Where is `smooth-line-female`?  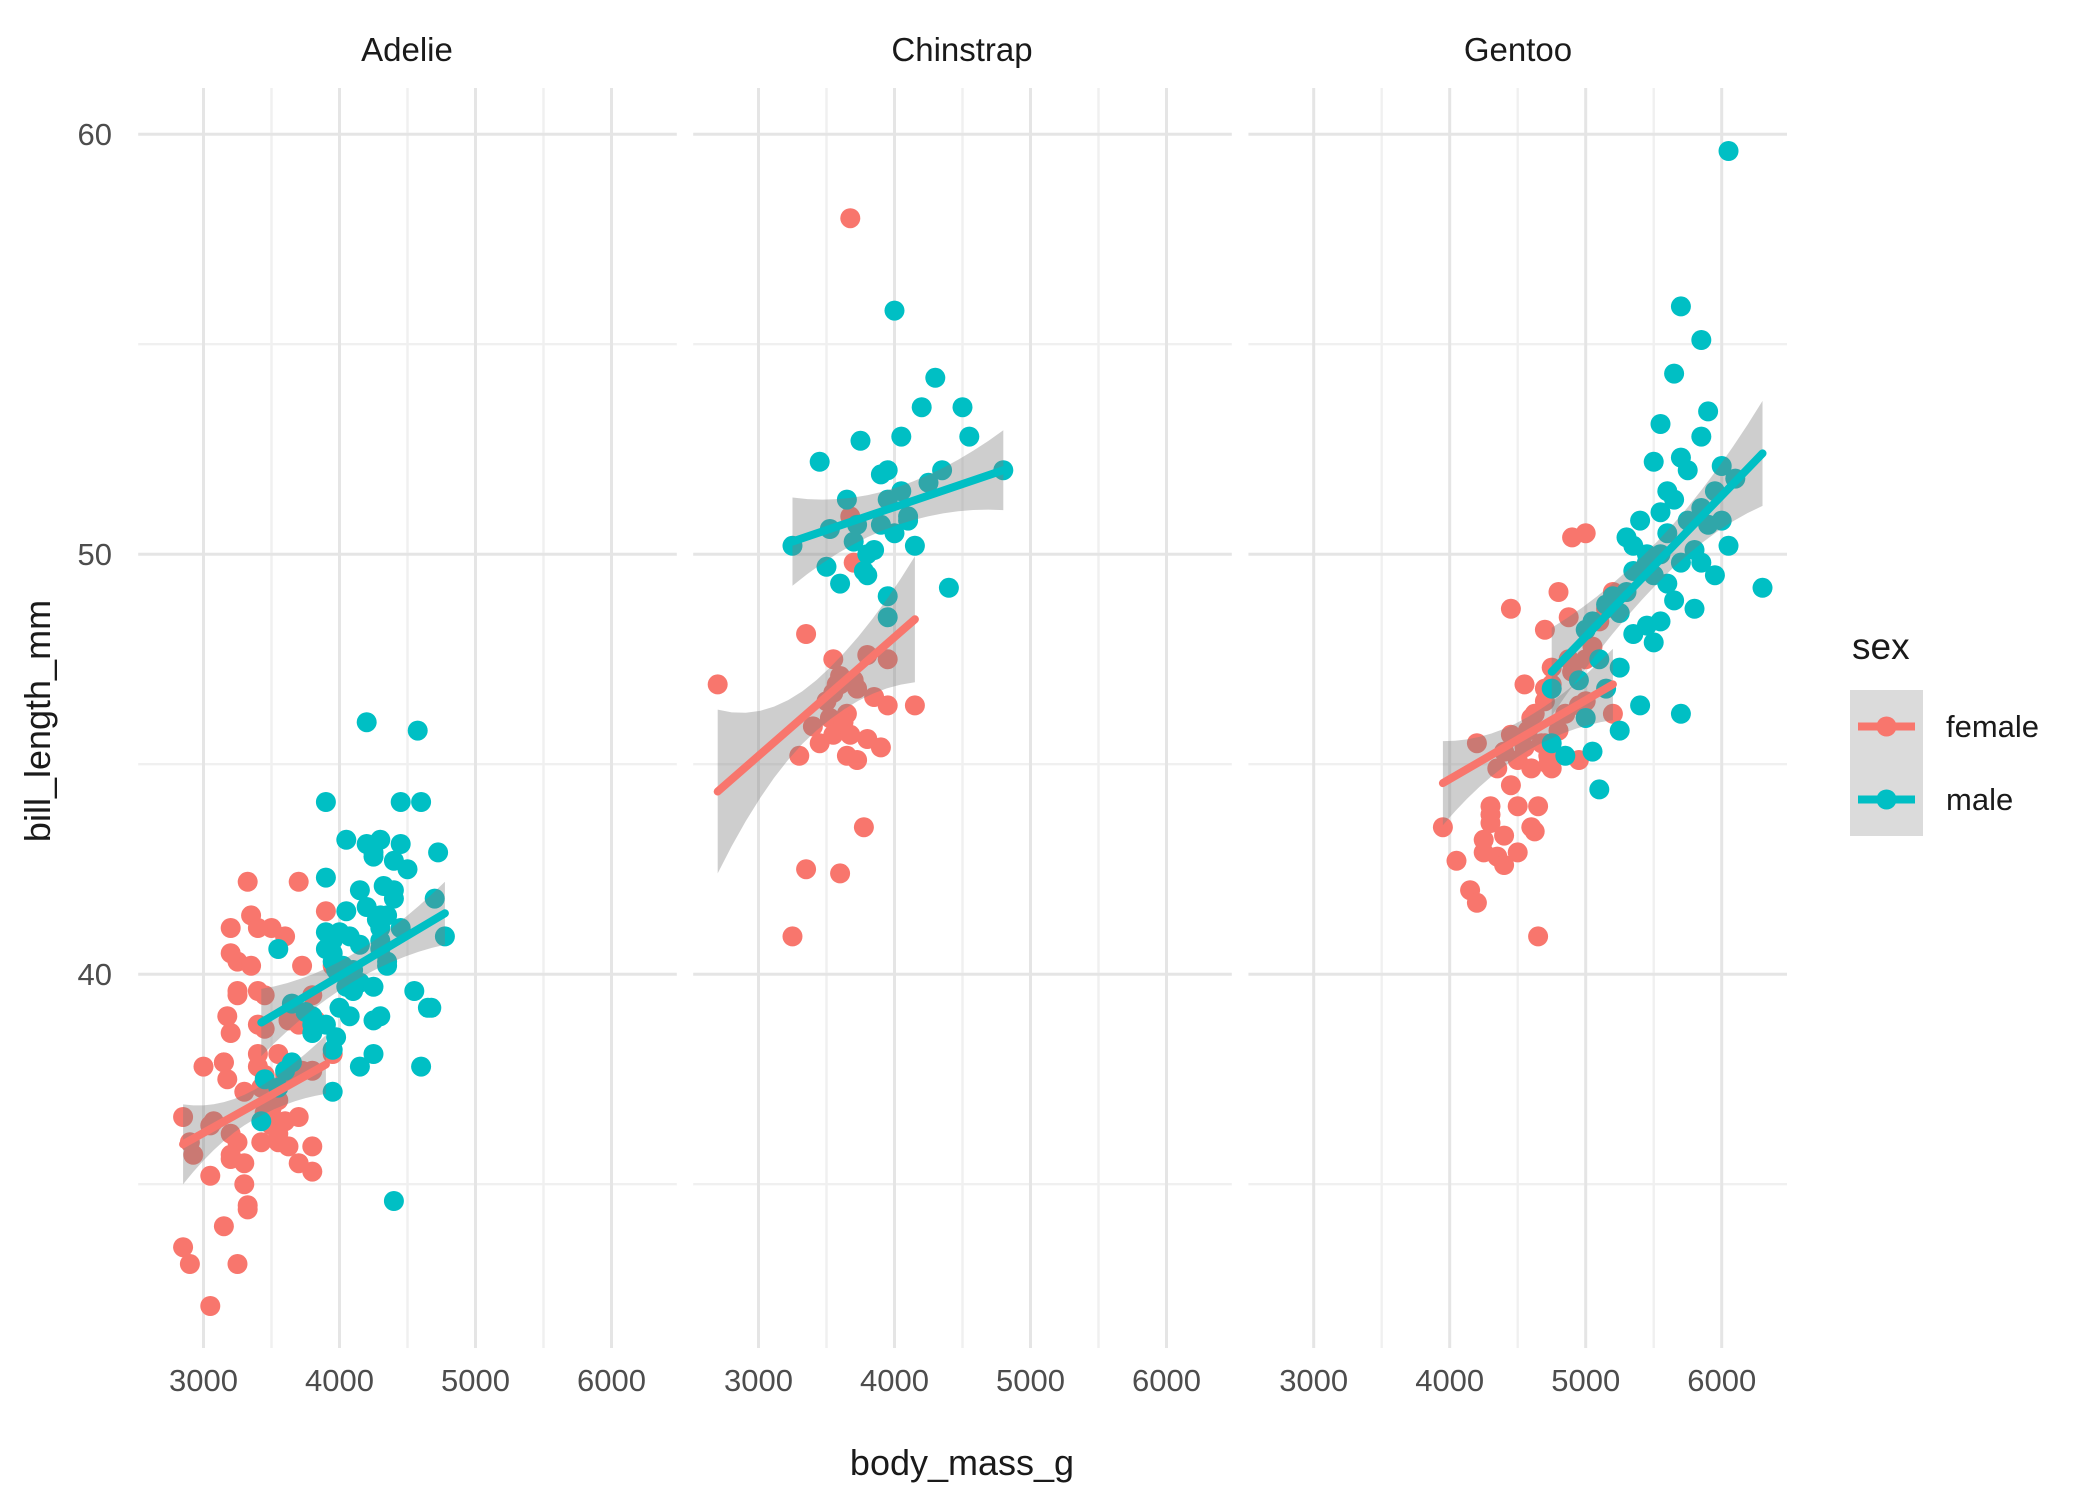 smooth-line-female is located at coordinates (816, 705).